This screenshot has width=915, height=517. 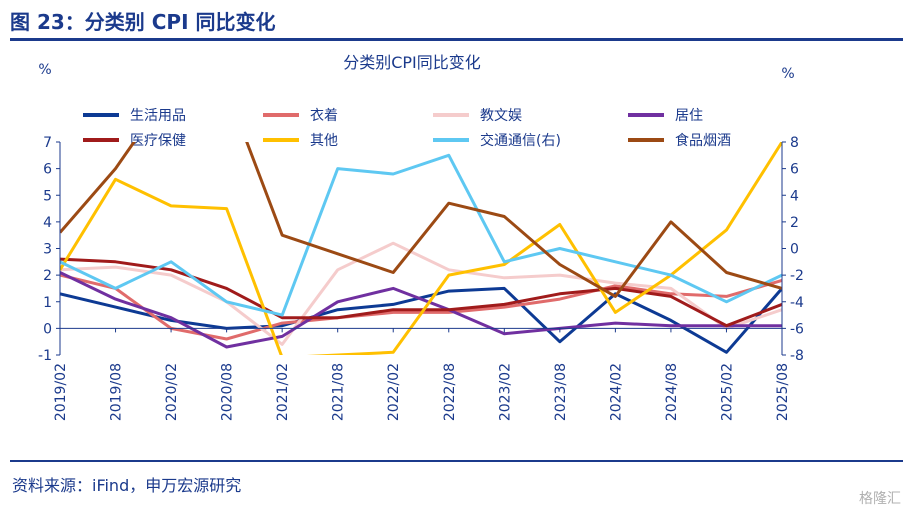 What do you see at coordinates (520, 140) in the screenshot?
I see `legend-label: 交通通信(右)` at bounding box center [520, 140].